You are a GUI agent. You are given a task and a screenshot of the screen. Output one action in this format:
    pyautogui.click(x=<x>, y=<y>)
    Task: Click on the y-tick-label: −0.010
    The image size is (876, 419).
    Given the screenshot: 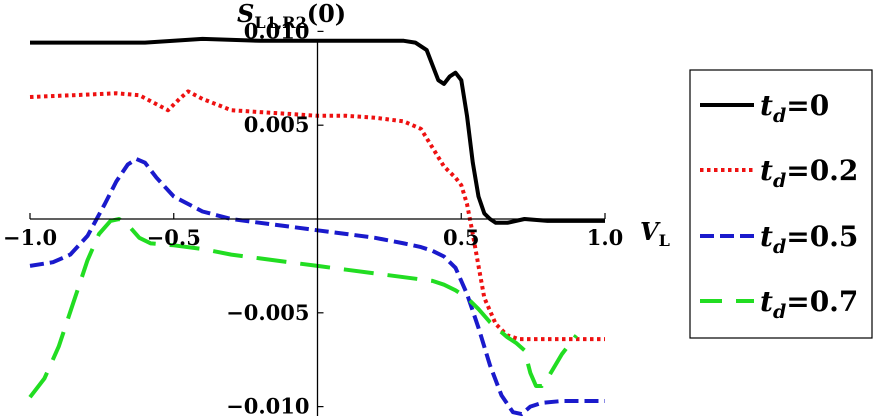 What is the action you would take?
    pyautogui.click(x=267, y=406)
    